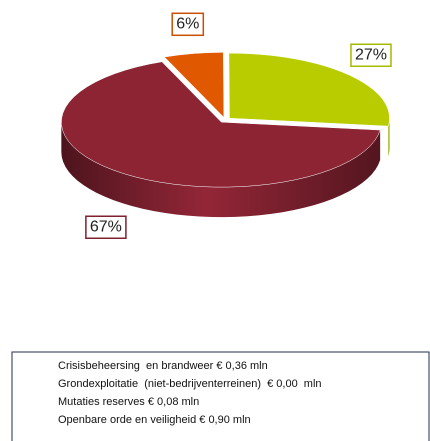 The width and height of the screenshot is (430, 441). I want to click on data-label: 6%, so click(187, 24).